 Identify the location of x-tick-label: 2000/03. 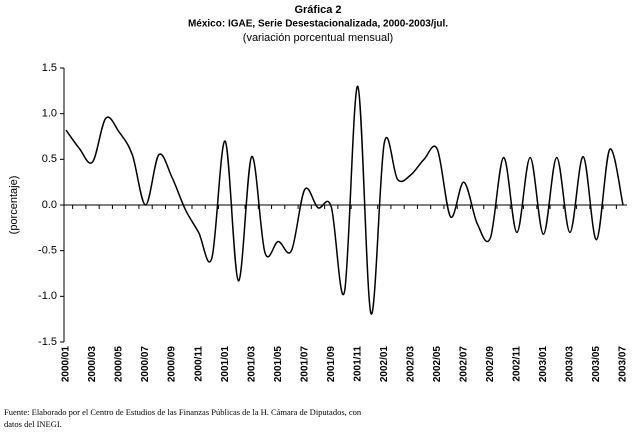
(92, 364).